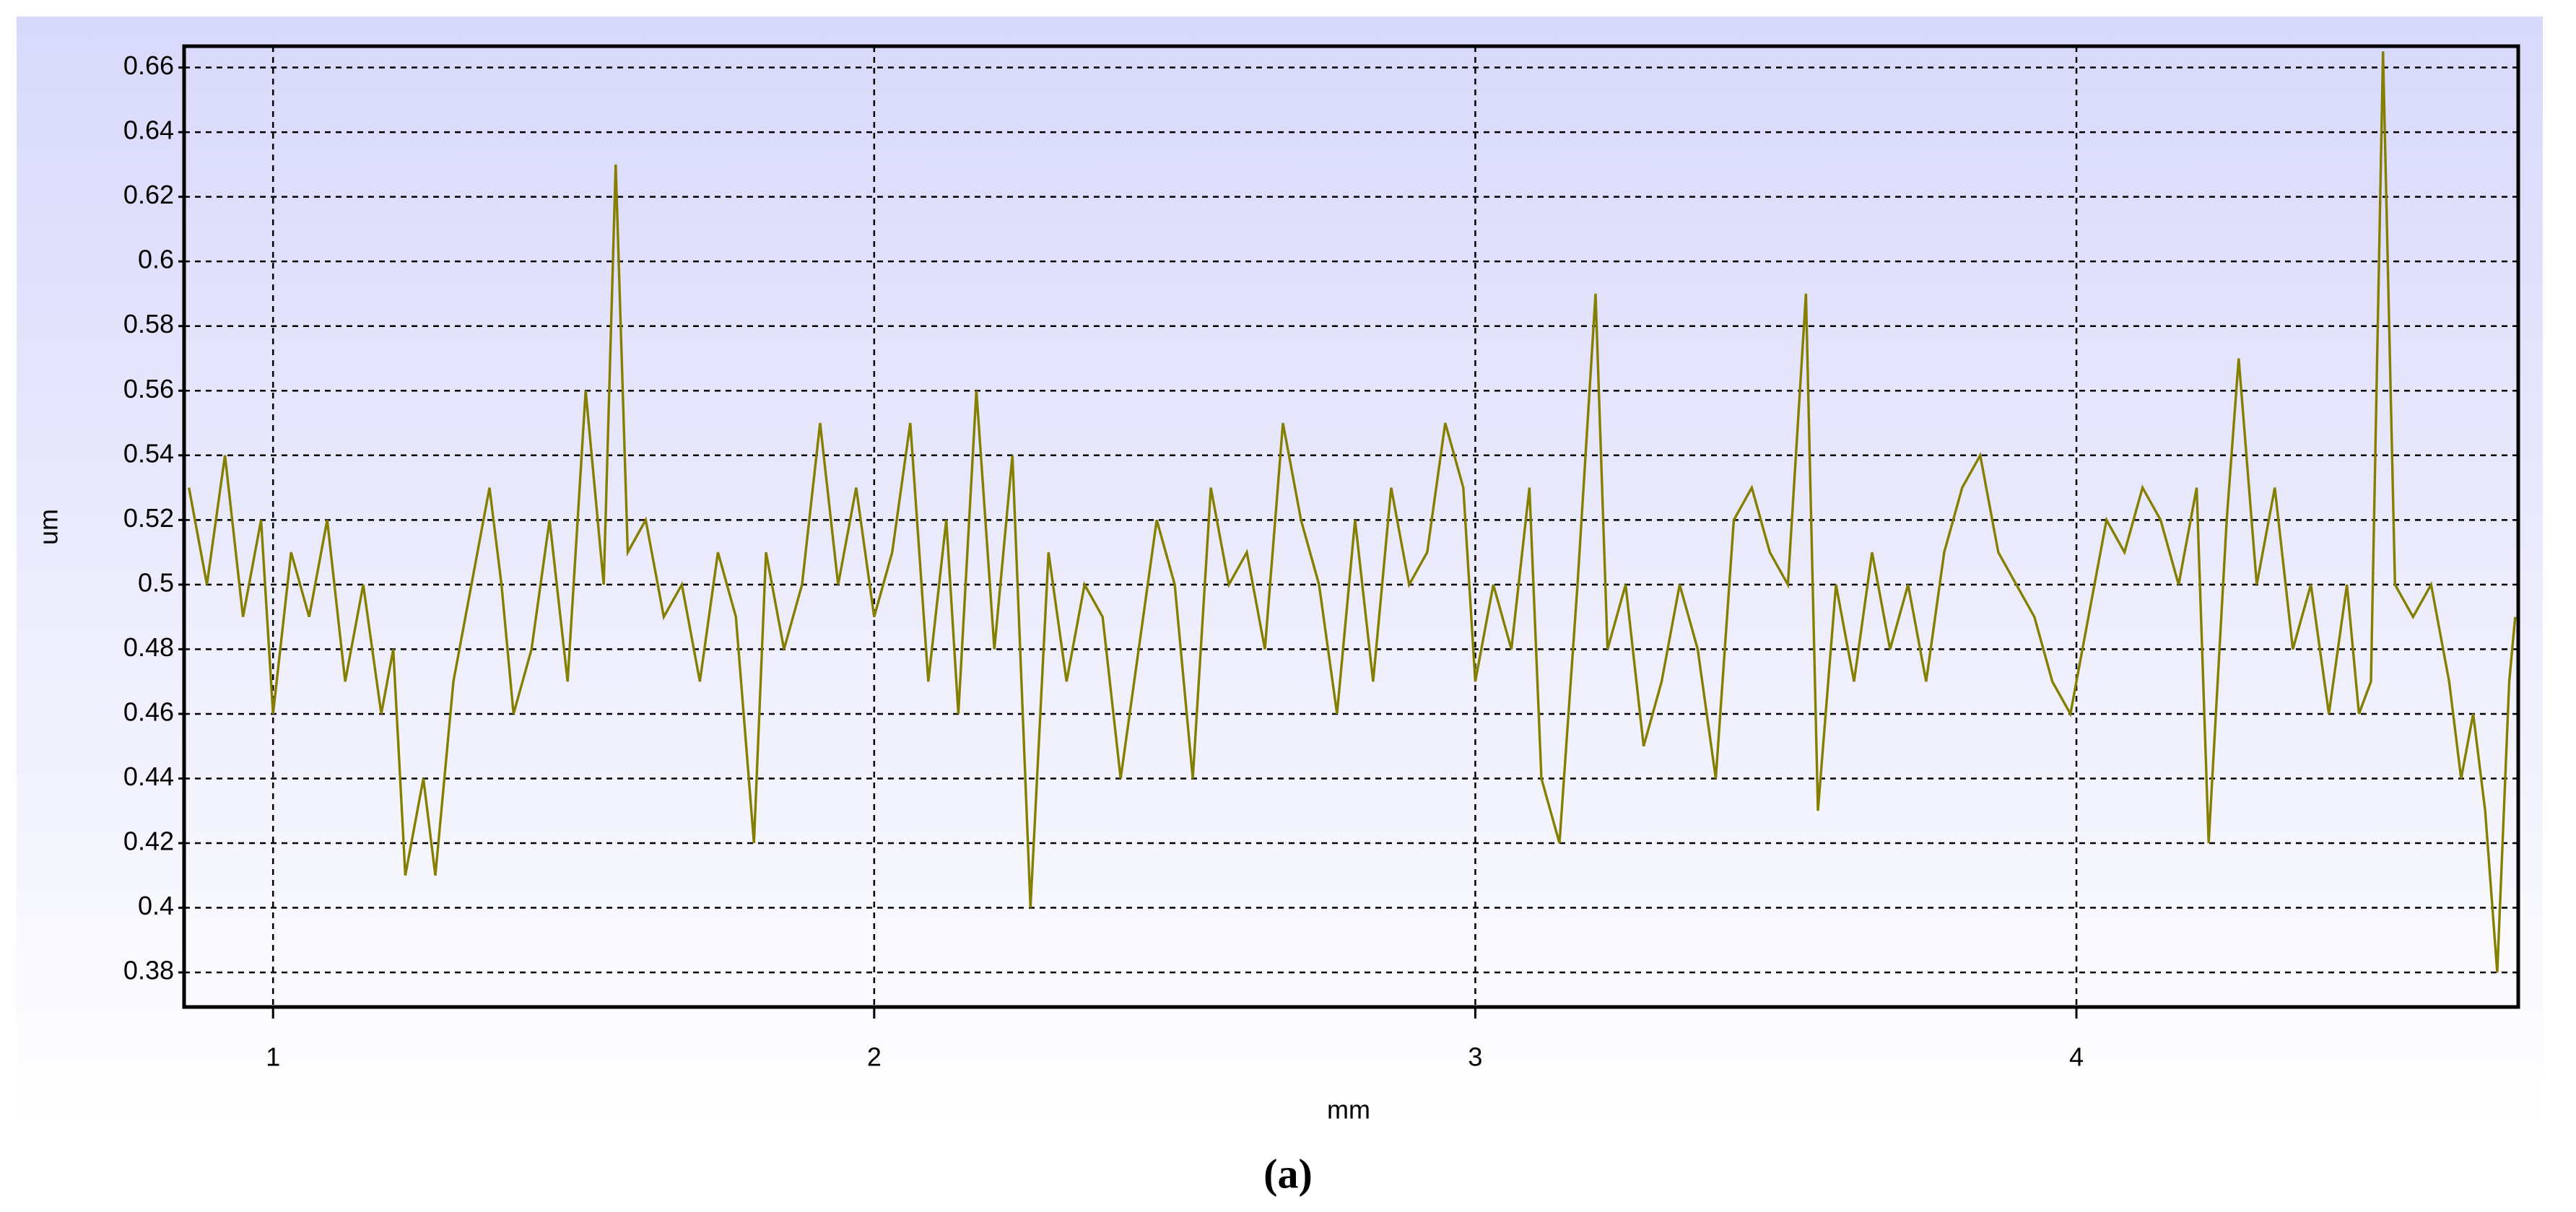 The width and height of the screenshot is (2576, 1212). I want to click on y-axis-label: um, so click(49, 527).